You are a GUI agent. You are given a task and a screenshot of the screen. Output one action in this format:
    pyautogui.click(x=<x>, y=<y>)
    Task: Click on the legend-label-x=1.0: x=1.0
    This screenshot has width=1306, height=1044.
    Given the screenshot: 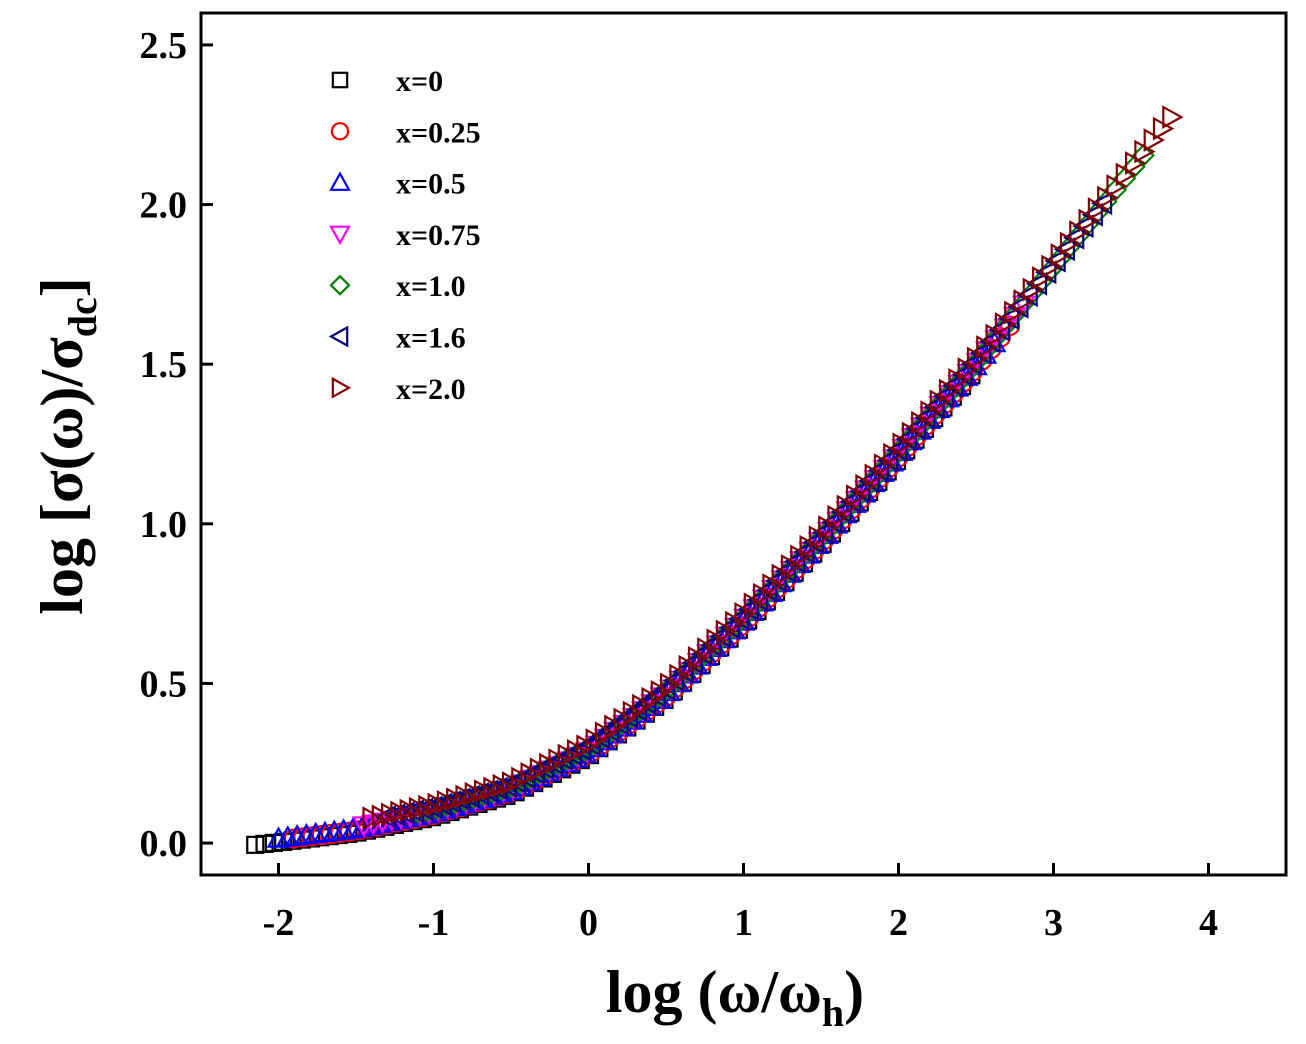 What is the action you would take?
    pyautogui.click(x=431, y=286)
    